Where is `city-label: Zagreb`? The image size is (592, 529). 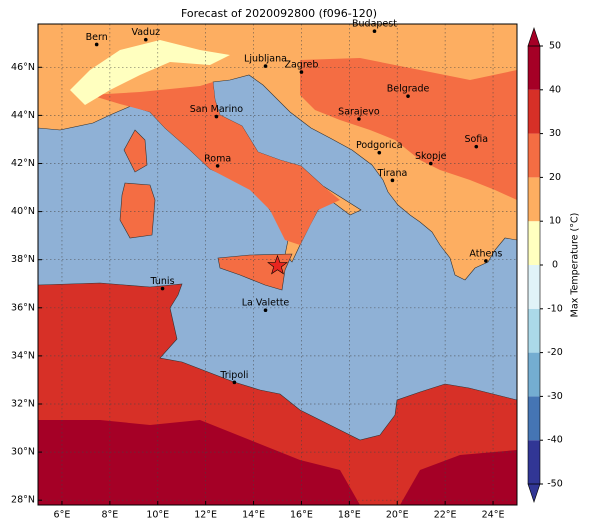
city-label: Zagreb is located at coordinates (301, 65).